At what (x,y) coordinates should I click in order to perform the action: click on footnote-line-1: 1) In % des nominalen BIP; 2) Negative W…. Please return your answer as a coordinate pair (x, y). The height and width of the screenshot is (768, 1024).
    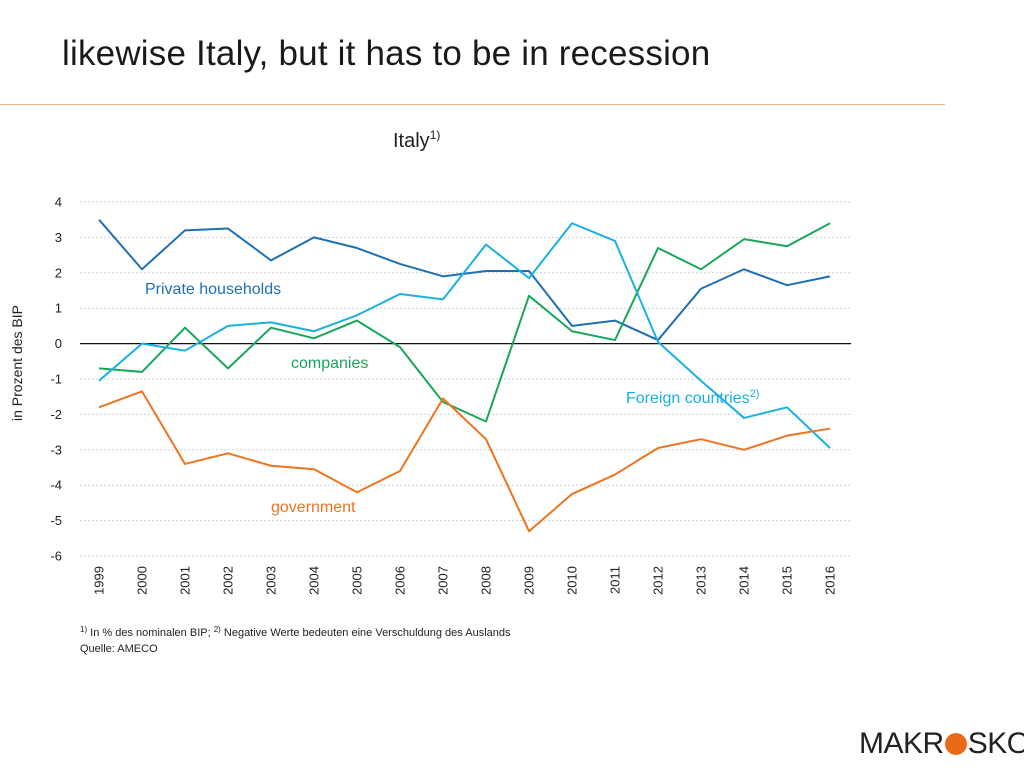
    Looking at the image, I should click on (295, 631).